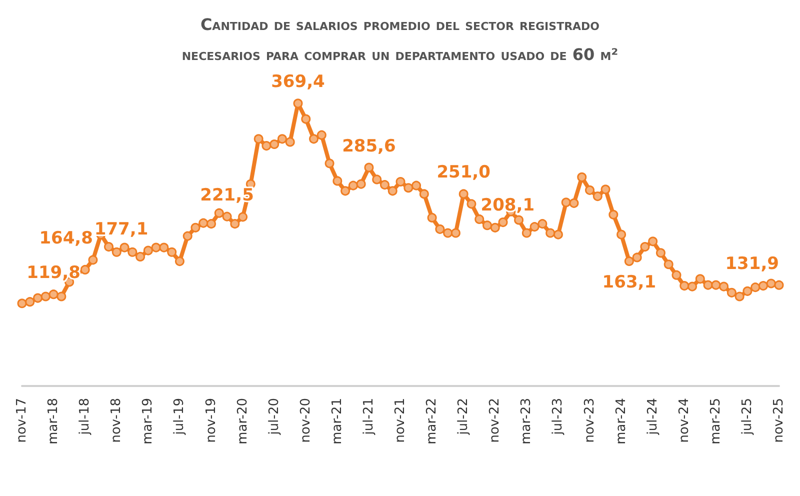 This screenshot has height=496, width=800. What do you see at coordinates (242, 421) in the screenshot?
I see `x-tick-label: mar-20` at bounding box center [242, 421].